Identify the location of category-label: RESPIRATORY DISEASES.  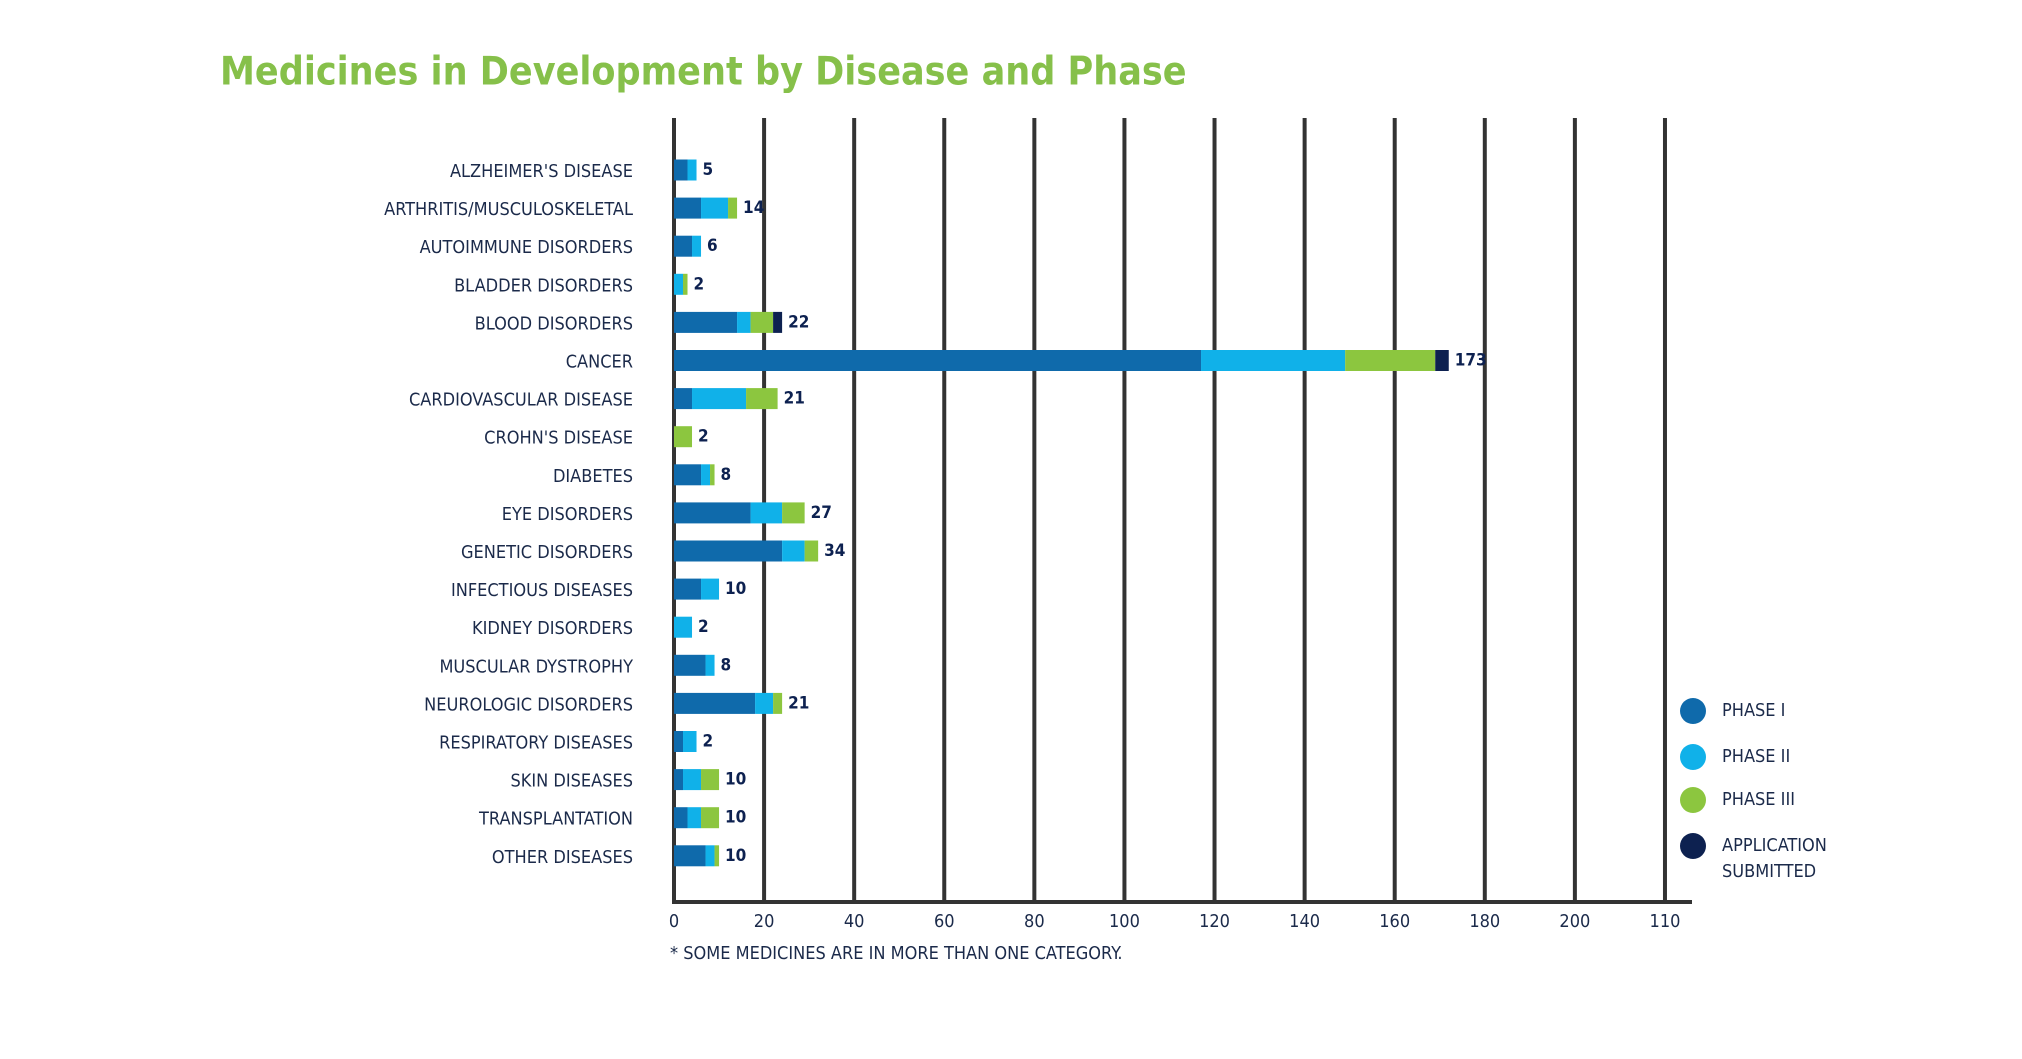
(536, 743).